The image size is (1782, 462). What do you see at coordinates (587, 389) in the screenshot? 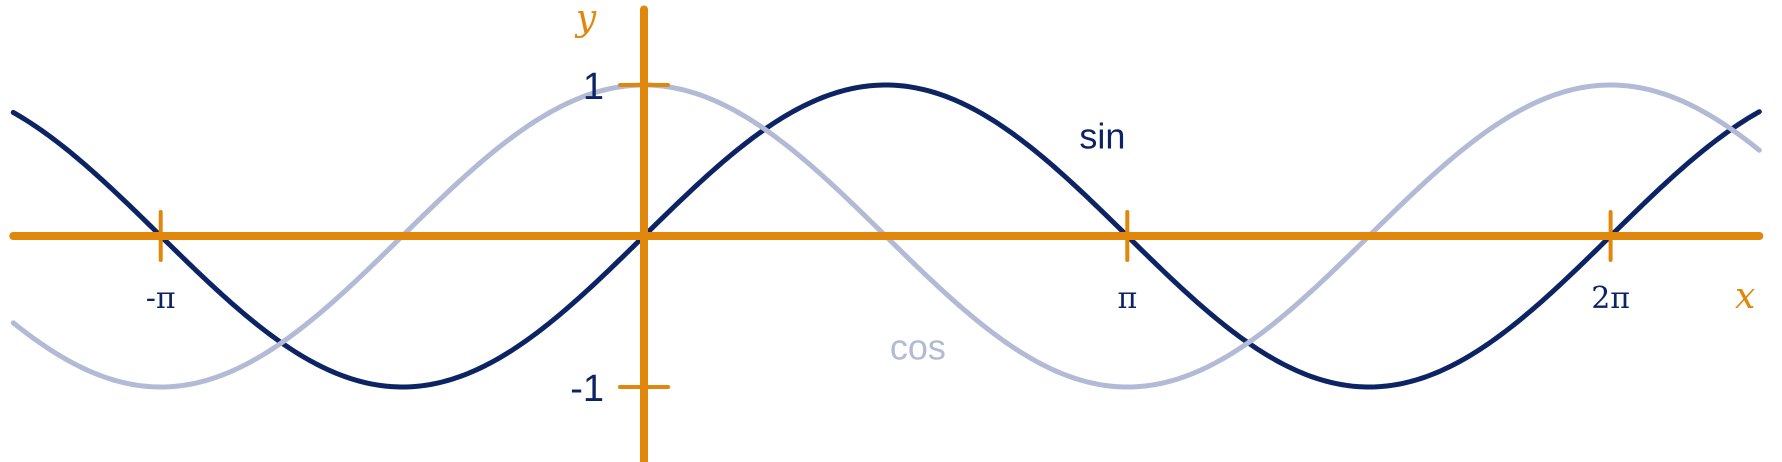
I see `y-tick-label: -1` at bounding box center [587, 389].